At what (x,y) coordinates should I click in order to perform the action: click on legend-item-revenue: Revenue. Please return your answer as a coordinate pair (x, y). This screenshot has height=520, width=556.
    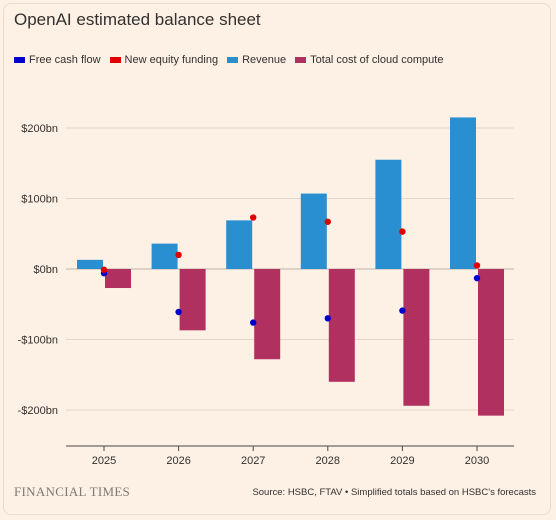
    Looking at the image, I should click on (256, 60).